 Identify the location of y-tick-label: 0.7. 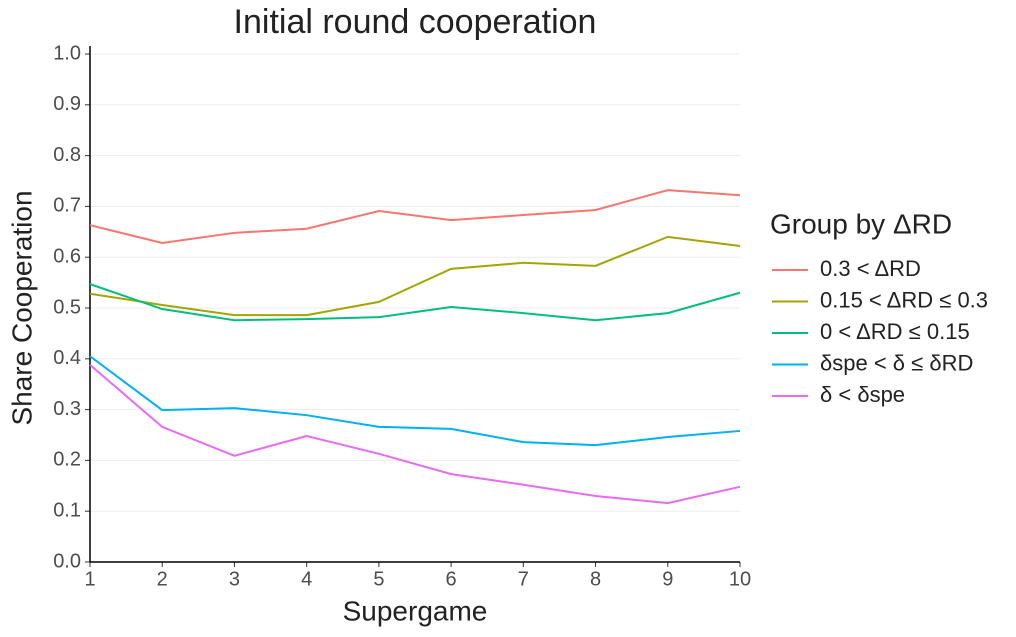
(67, 206).